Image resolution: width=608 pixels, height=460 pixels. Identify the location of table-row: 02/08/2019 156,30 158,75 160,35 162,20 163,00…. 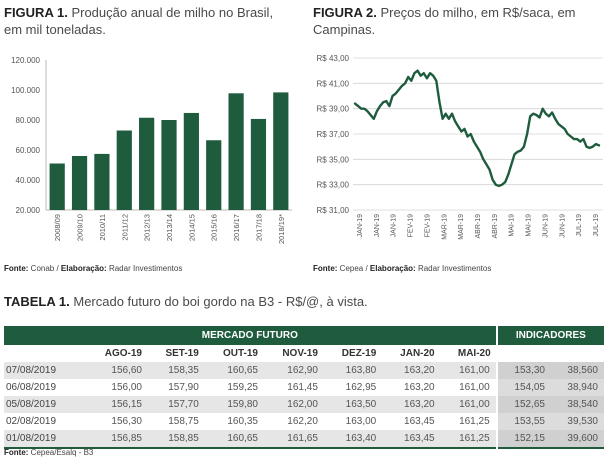
(304, 421).